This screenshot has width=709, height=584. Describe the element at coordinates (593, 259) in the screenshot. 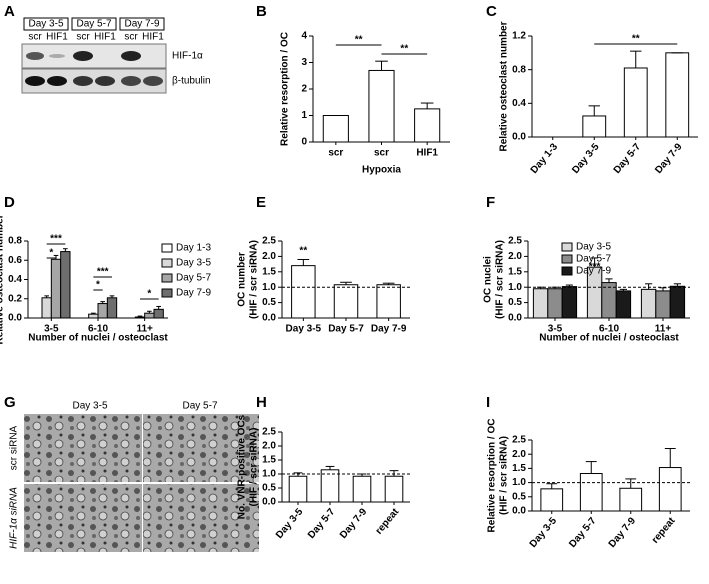

I see `legend-label: Day 5-7` at that location.